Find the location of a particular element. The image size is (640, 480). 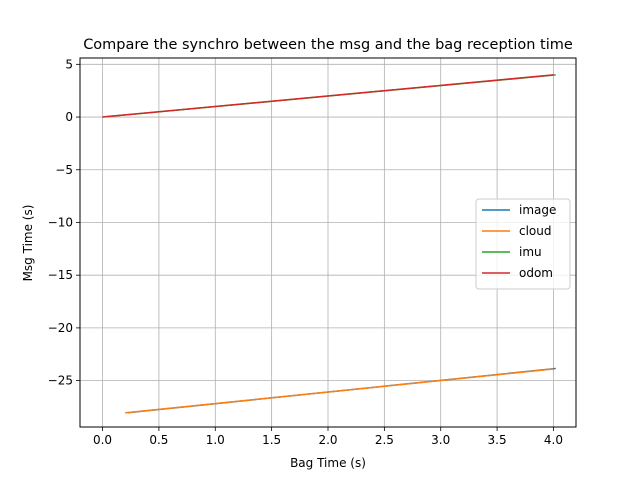

y-tick-label: 0 is located at coordinates (69, 117).